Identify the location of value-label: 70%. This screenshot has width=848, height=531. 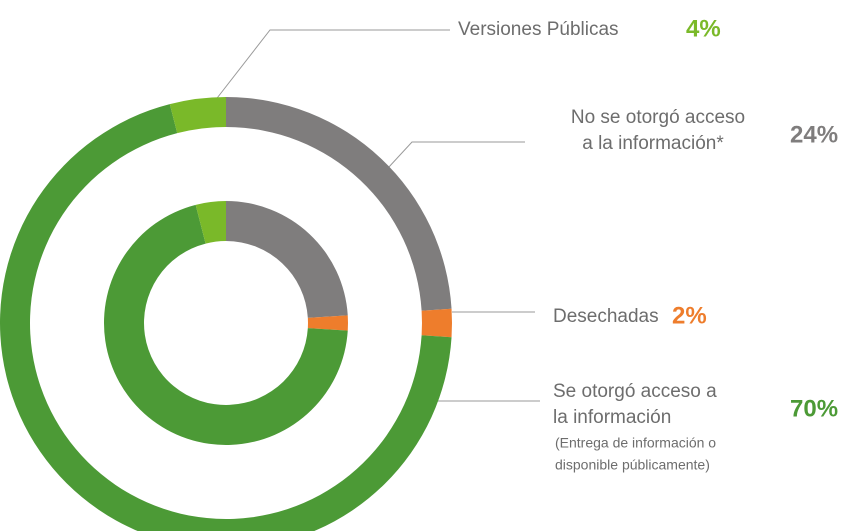
(814, 408).